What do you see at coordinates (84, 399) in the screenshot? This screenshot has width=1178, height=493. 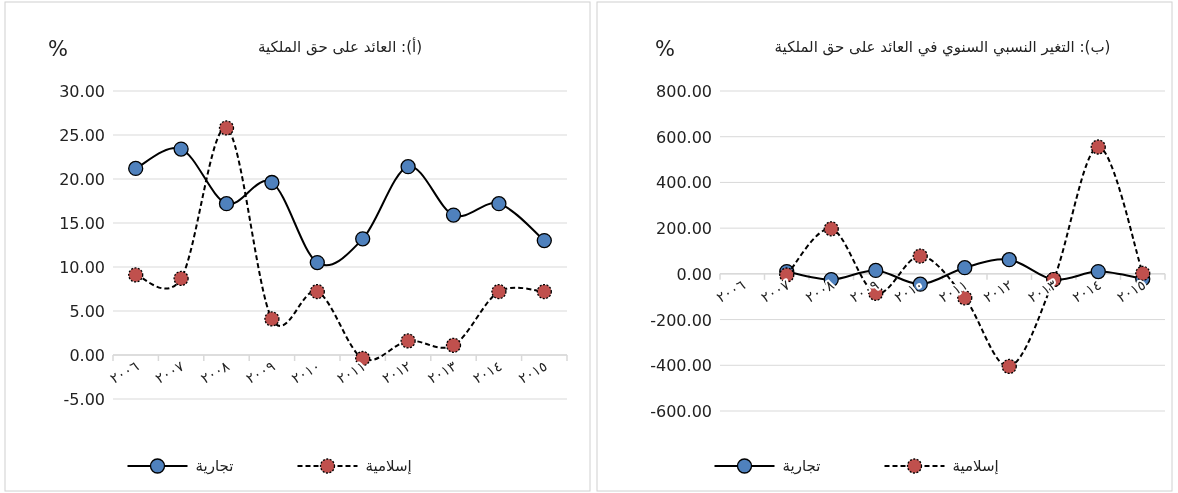 I see `y-tick-label: -5.00` at bounding box center [84, 399].